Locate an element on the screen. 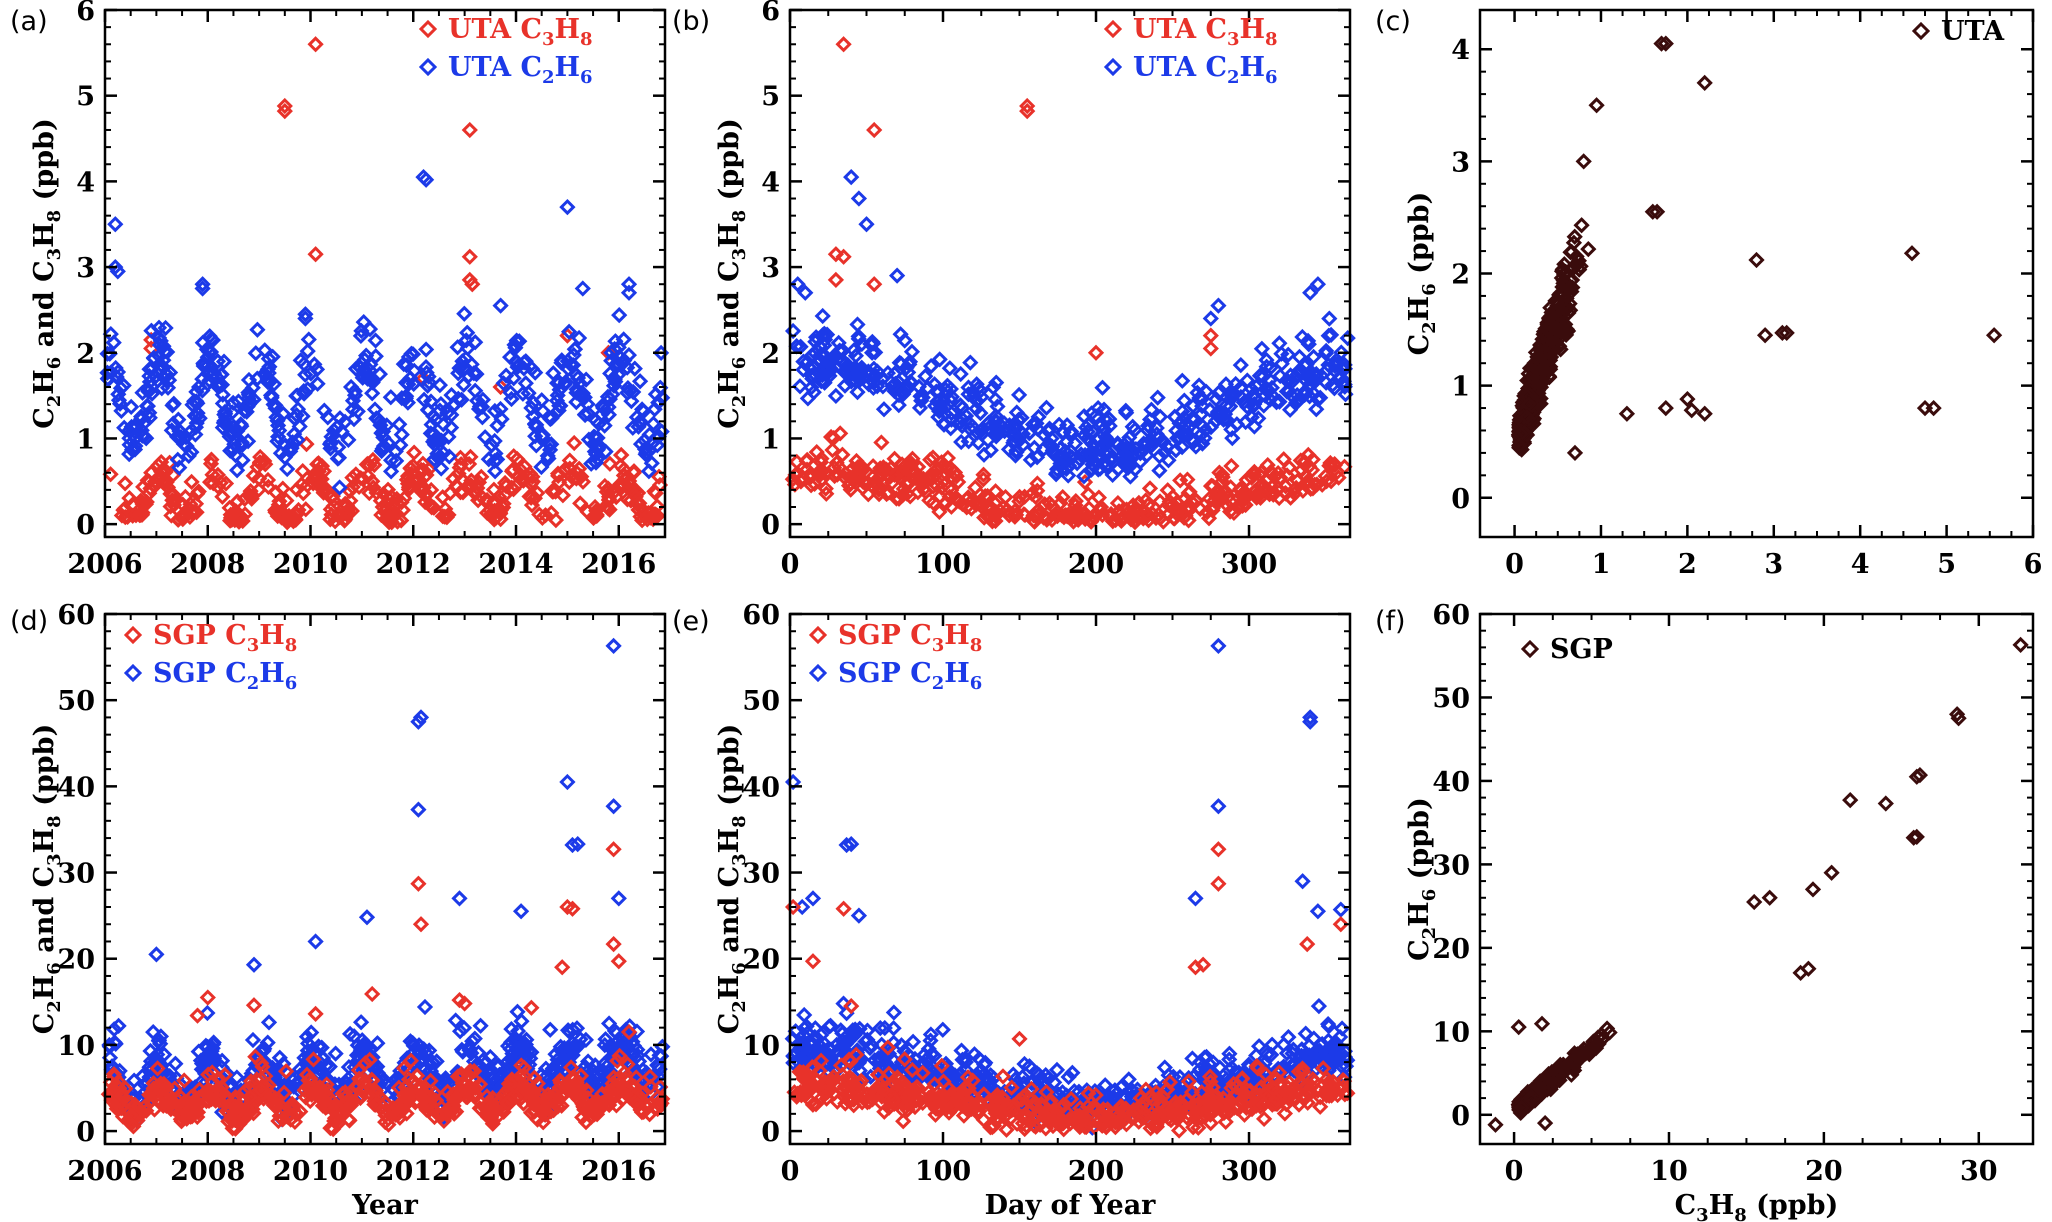 This screenshot has height=1222, width=2052. y-tick-label: 60 is located at coordinates (76, 615).